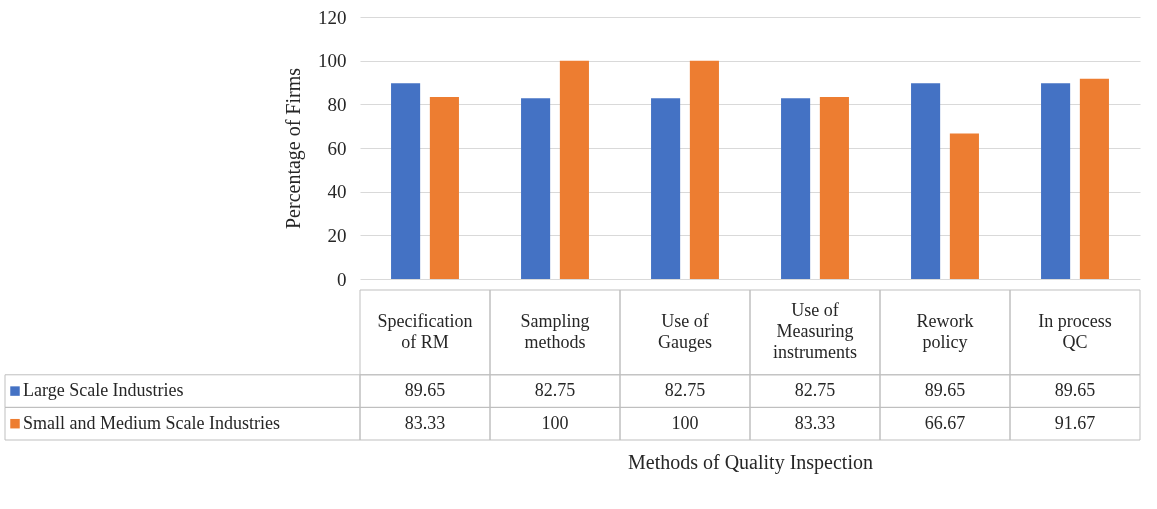 The image size is (1157, 509). What do you see at coordinates (293, 148) in the screenshot?
I see `y-axis-title: Percentage of Firms` at bounding box center [293, 148].